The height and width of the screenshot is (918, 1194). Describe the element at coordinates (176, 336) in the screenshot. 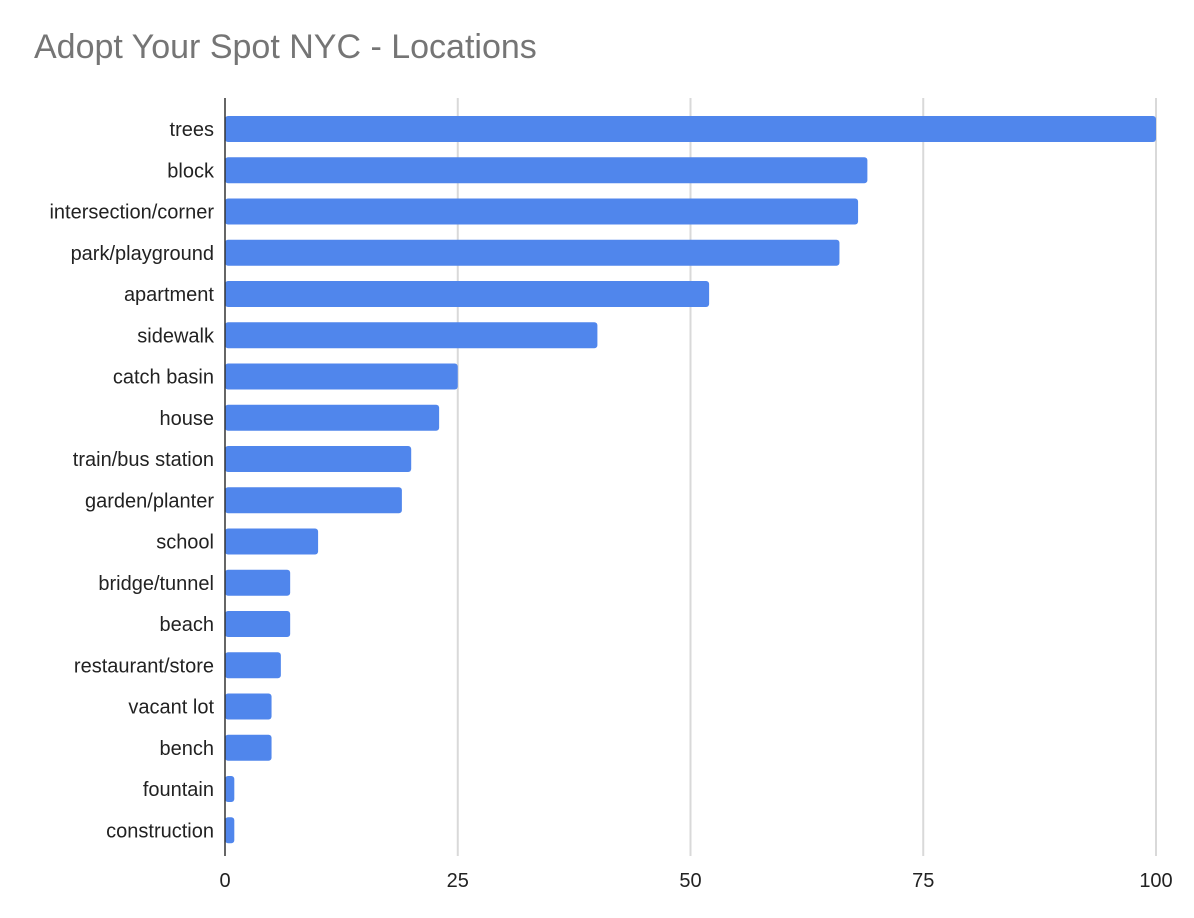

I see `category-label-sidewalk: sidewalk` at that location.